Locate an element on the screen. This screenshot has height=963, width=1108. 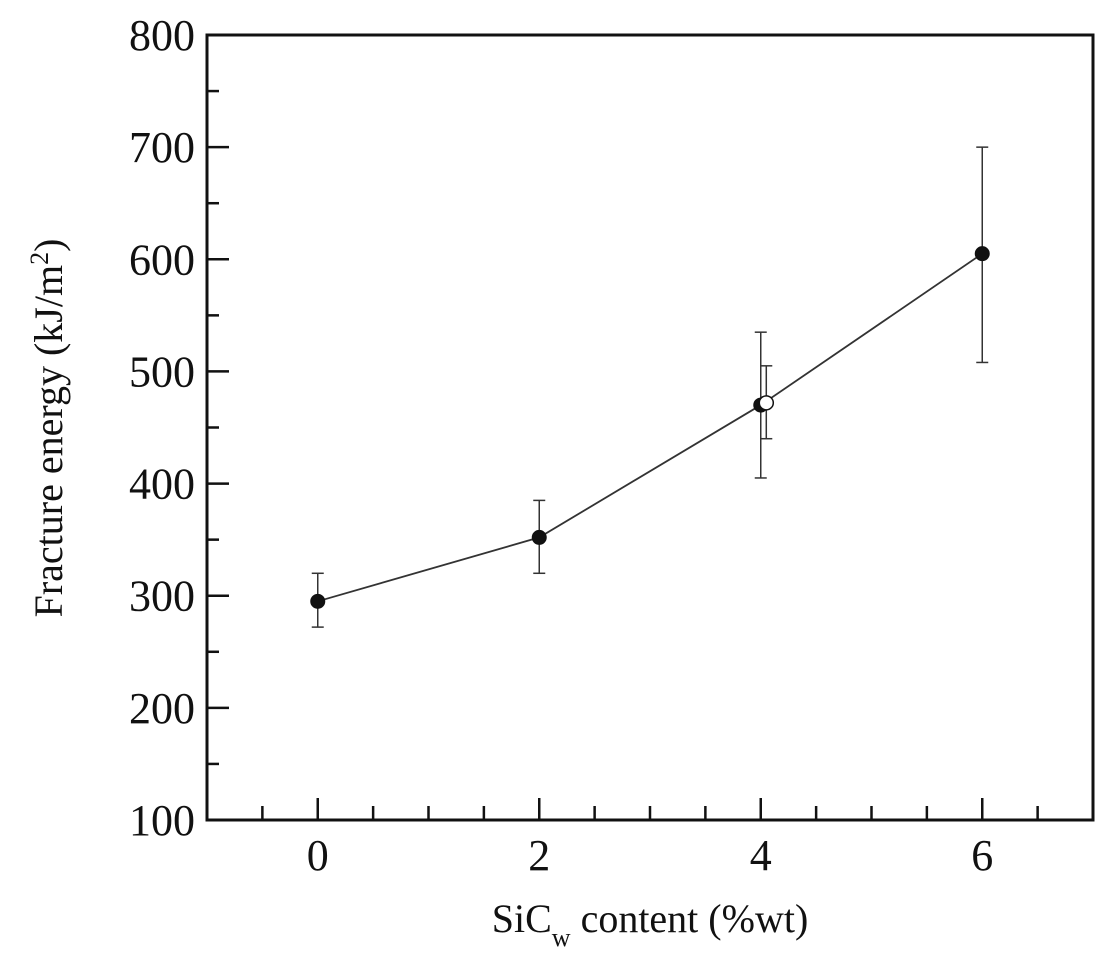
x-tick-label: 2 is located at coordinates (539, 855).